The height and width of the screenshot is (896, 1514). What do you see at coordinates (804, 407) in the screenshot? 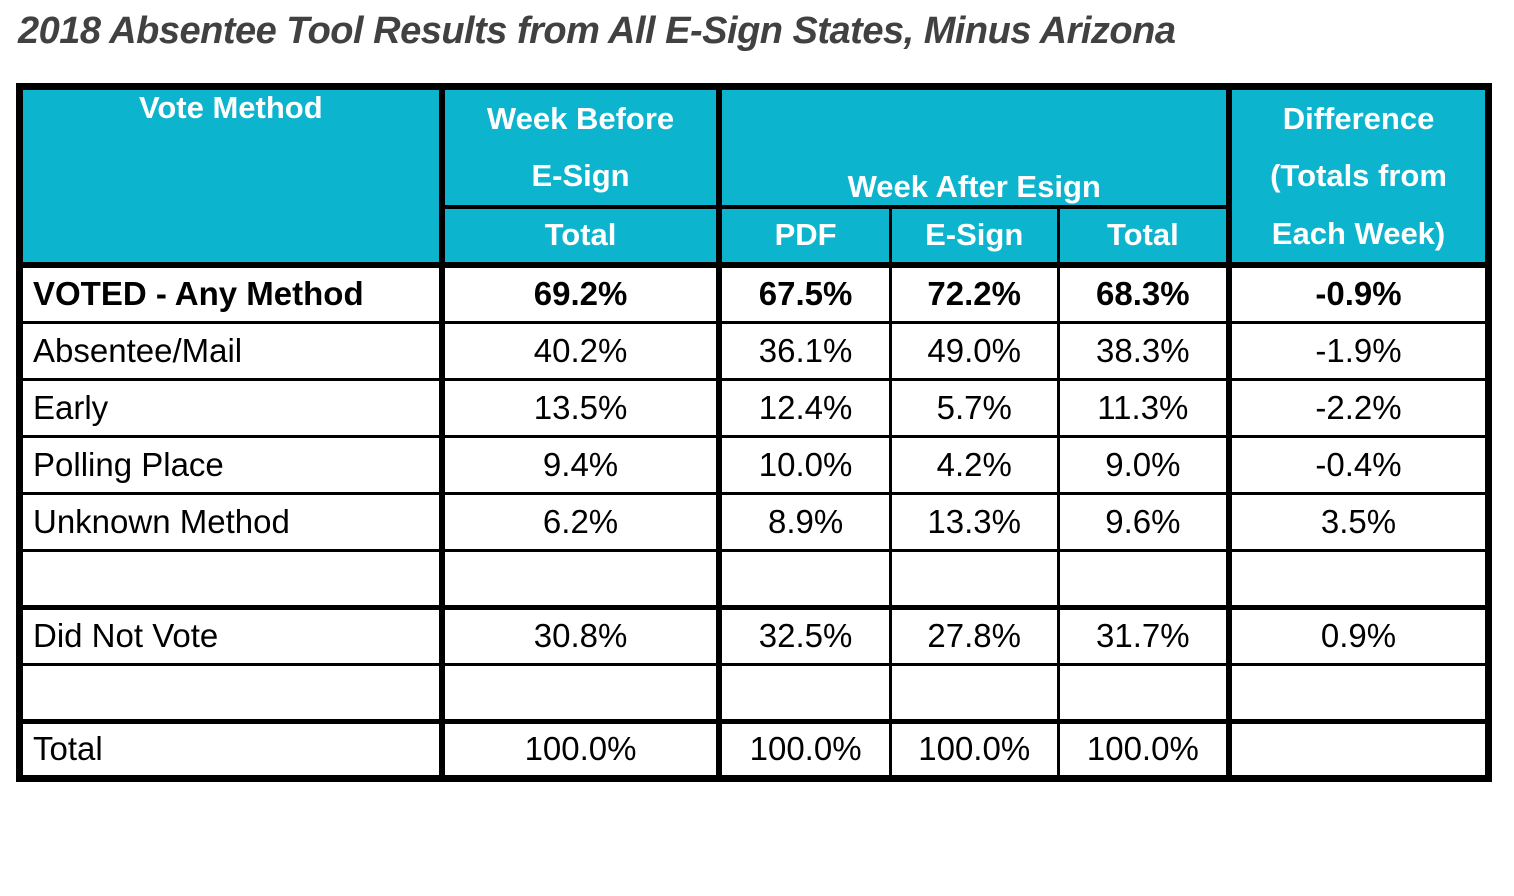
I see `data-cell: 12.4%` at bounding box center [804, 407].